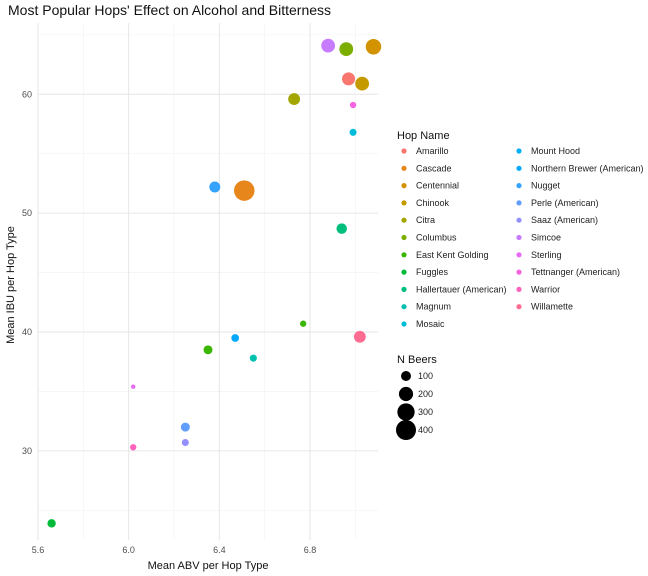 The height and width of the screenshot is (576, 648). What do you see at coordinates (546, 186) in the screenshot?
I see `legend-color-label: Nugget` at bounding box center [546, 186].